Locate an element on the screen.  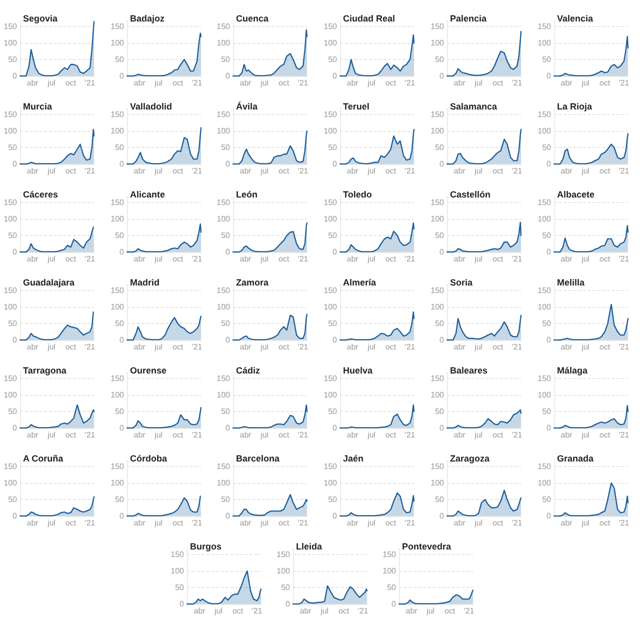
chart-title: Almería is located at coordinates (360, 283).